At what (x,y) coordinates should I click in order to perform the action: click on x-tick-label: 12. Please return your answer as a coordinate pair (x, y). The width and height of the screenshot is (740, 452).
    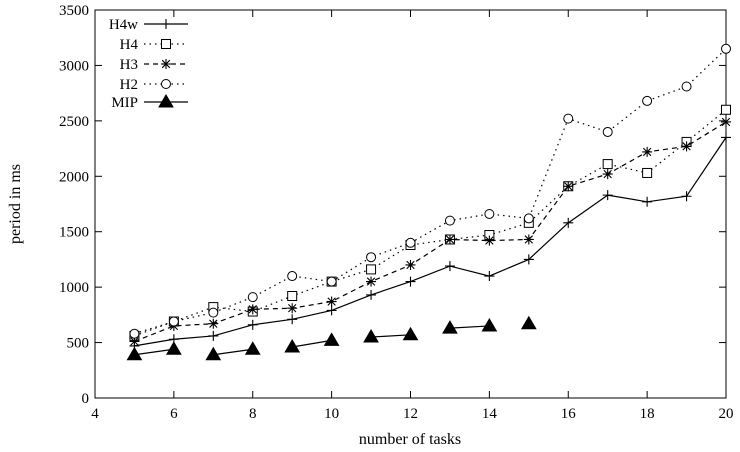
    Looking at the image, I should click on (410, 414).